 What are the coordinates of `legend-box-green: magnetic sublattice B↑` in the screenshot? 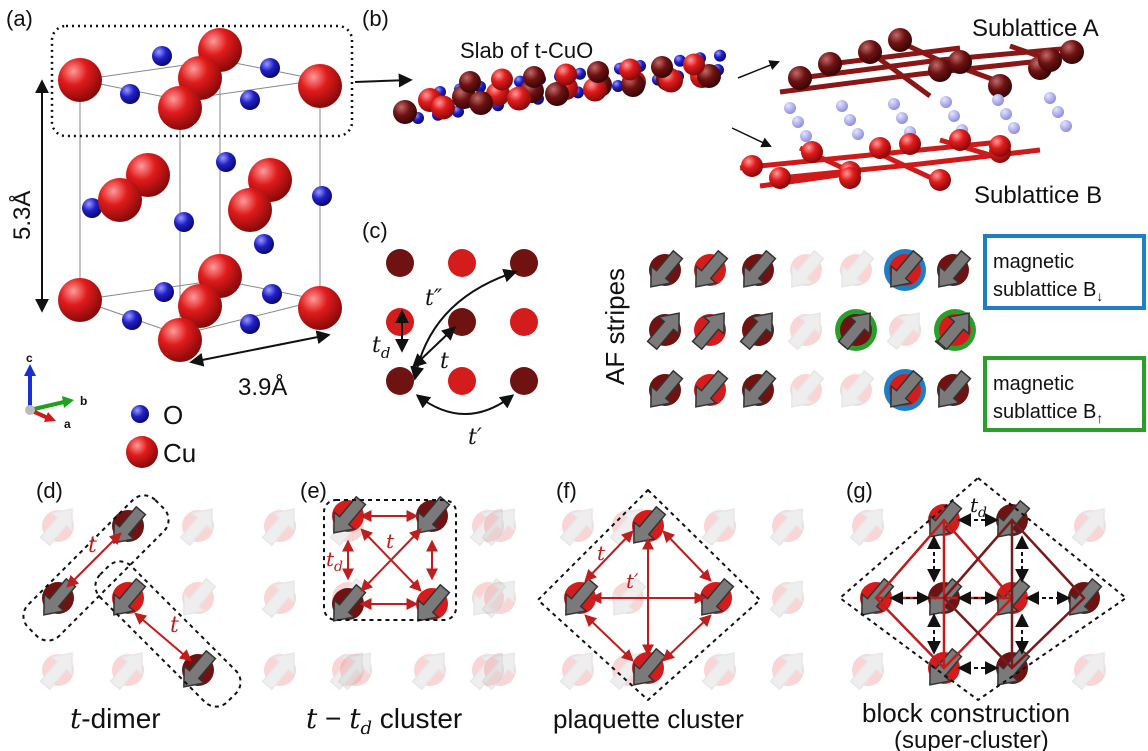 It's located at (1064, 394).